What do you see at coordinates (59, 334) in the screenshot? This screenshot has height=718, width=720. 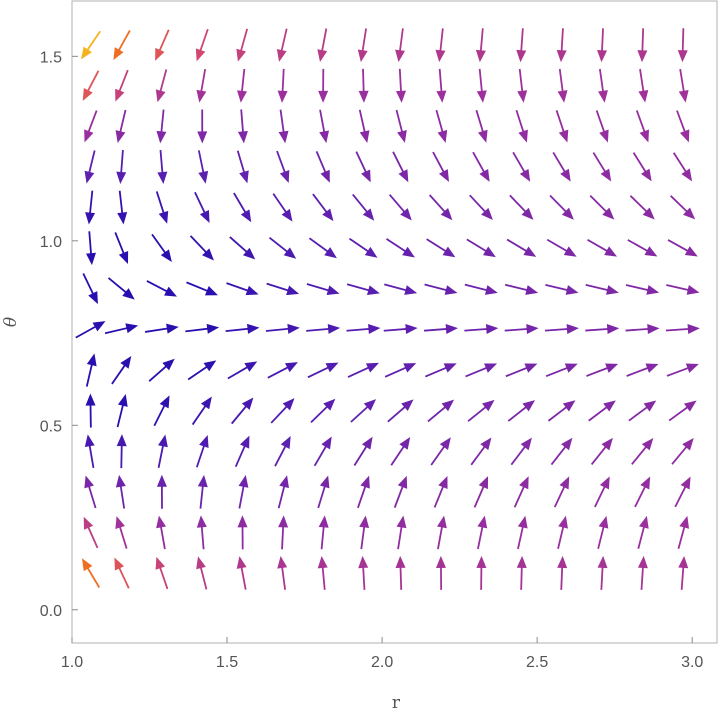 I see `y-axis: 0.0 0.5 1.0 1.5` at bounding box center [59, 334].